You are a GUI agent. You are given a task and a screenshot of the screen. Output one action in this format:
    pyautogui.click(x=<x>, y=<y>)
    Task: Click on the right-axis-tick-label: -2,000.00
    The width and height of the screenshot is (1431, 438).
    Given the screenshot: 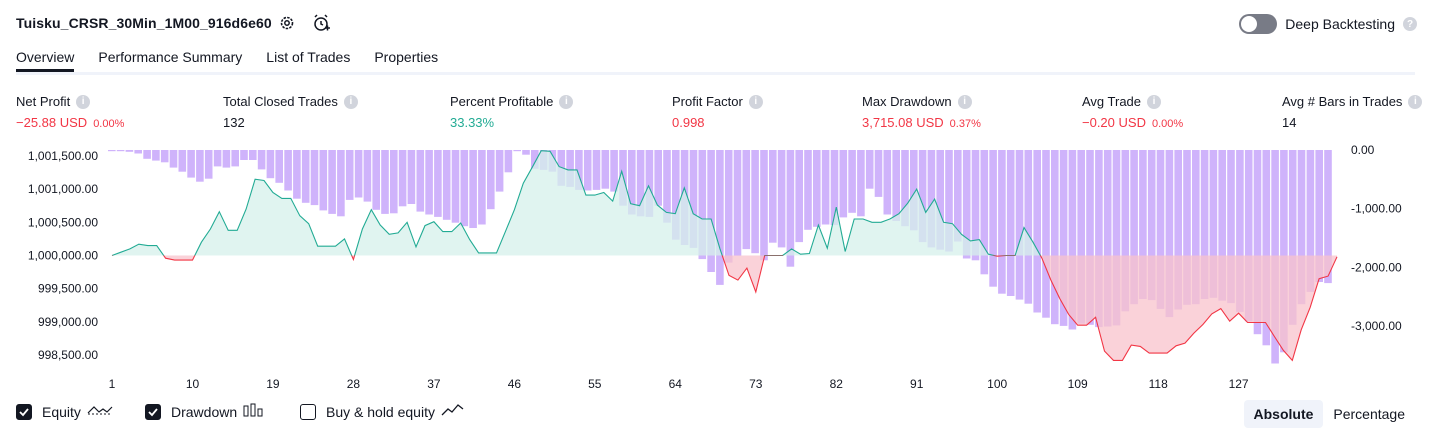 What is the action you would take?
    pyautogui.click(x=1376, y=267)
    